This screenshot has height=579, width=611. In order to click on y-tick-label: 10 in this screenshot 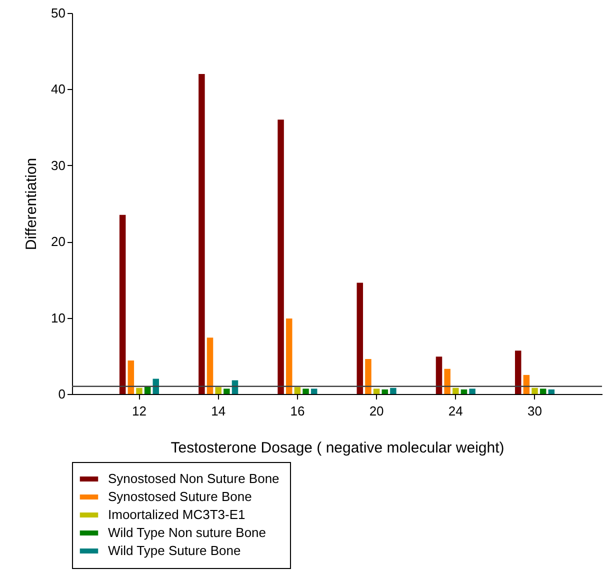, I will do `click(58, 318)`.